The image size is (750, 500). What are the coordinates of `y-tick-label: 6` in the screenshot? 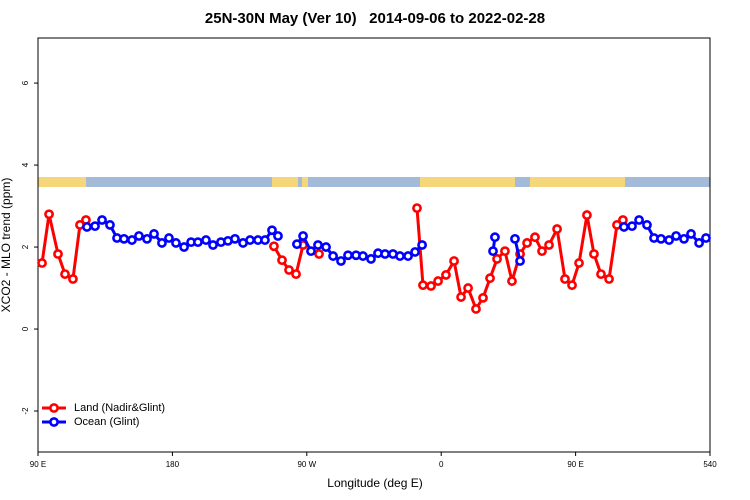 It's located at (25, 82).